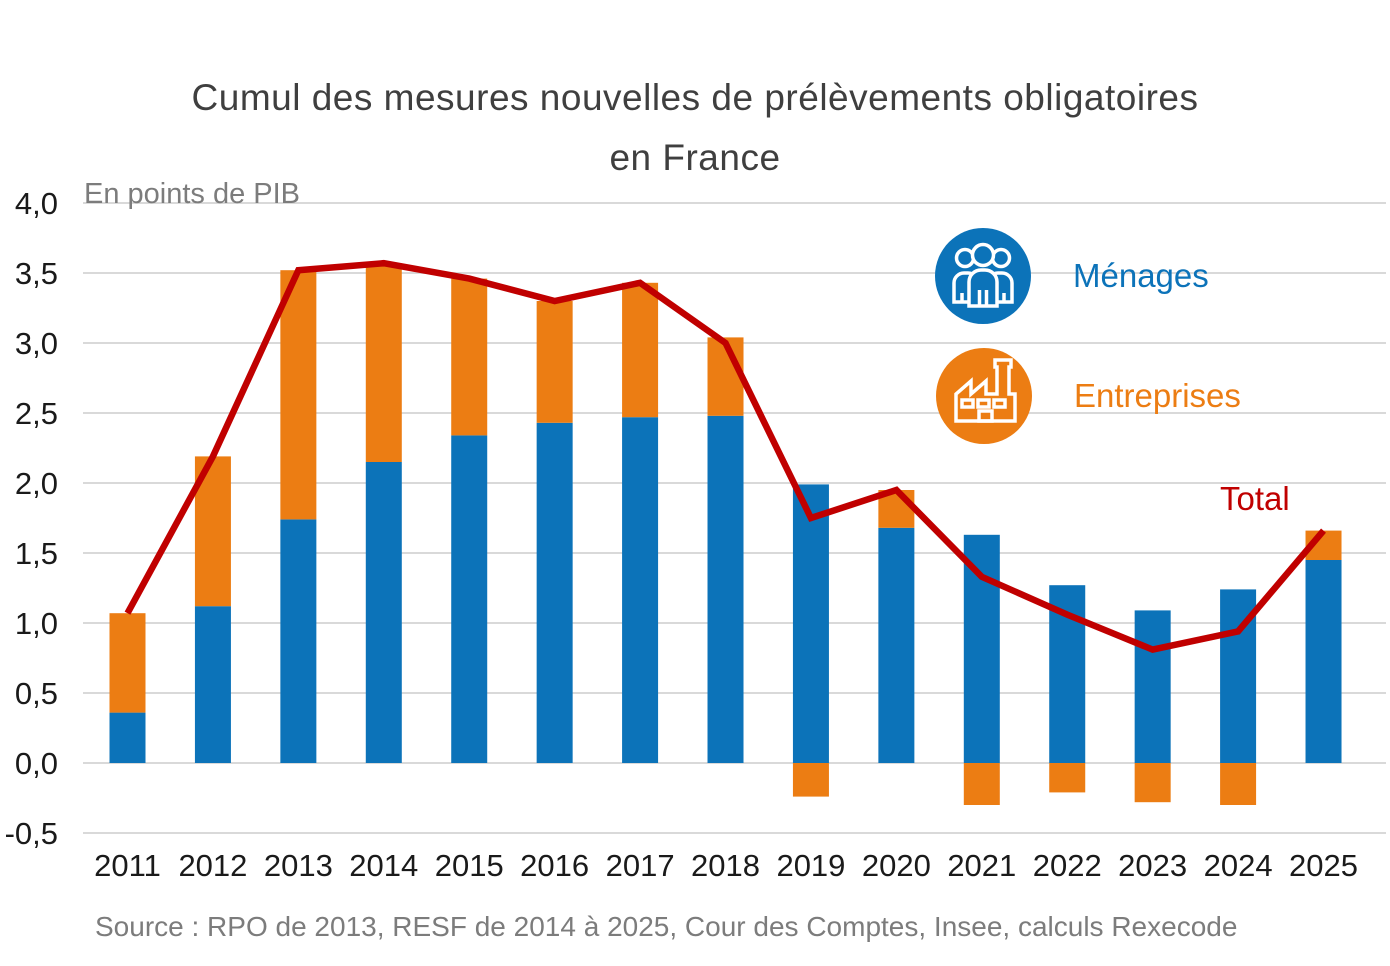 The height and width of the screenshot is (966, 1390). What do you see at coordinates (695, 157) in the screenshot?
I see `chart-title-line2: en France` at bounding box center [695, 157].